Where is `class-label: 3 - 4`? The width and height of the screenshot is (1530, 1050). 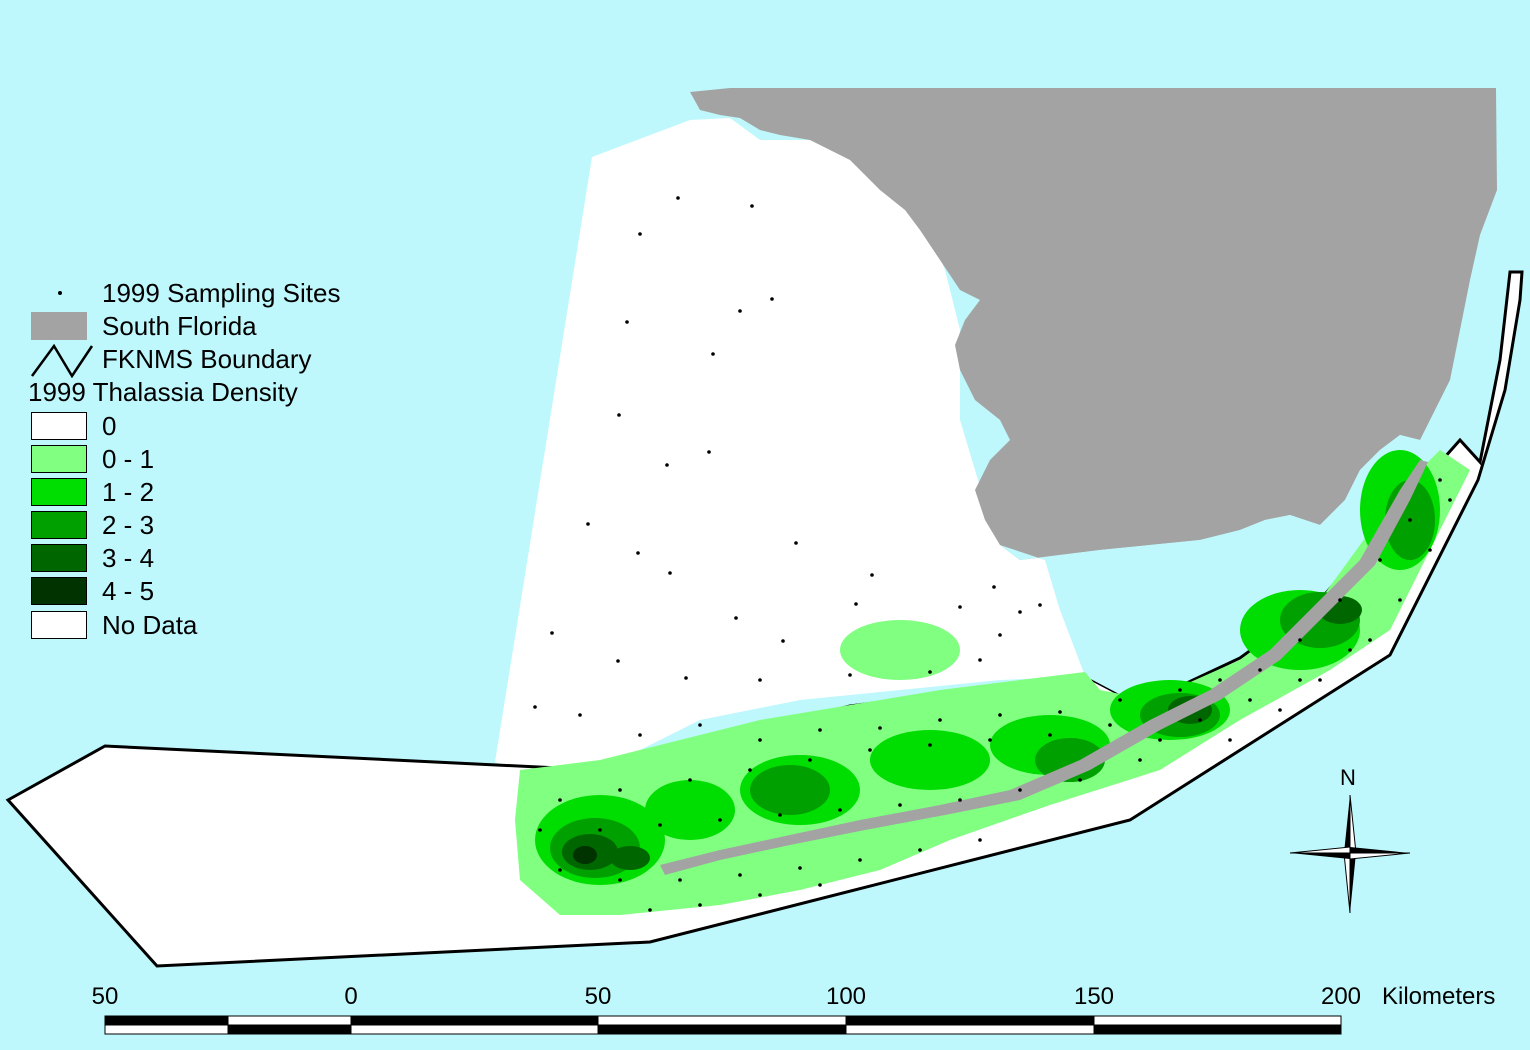 class-label: 3 - 4 is located at coordinates (128, 558).